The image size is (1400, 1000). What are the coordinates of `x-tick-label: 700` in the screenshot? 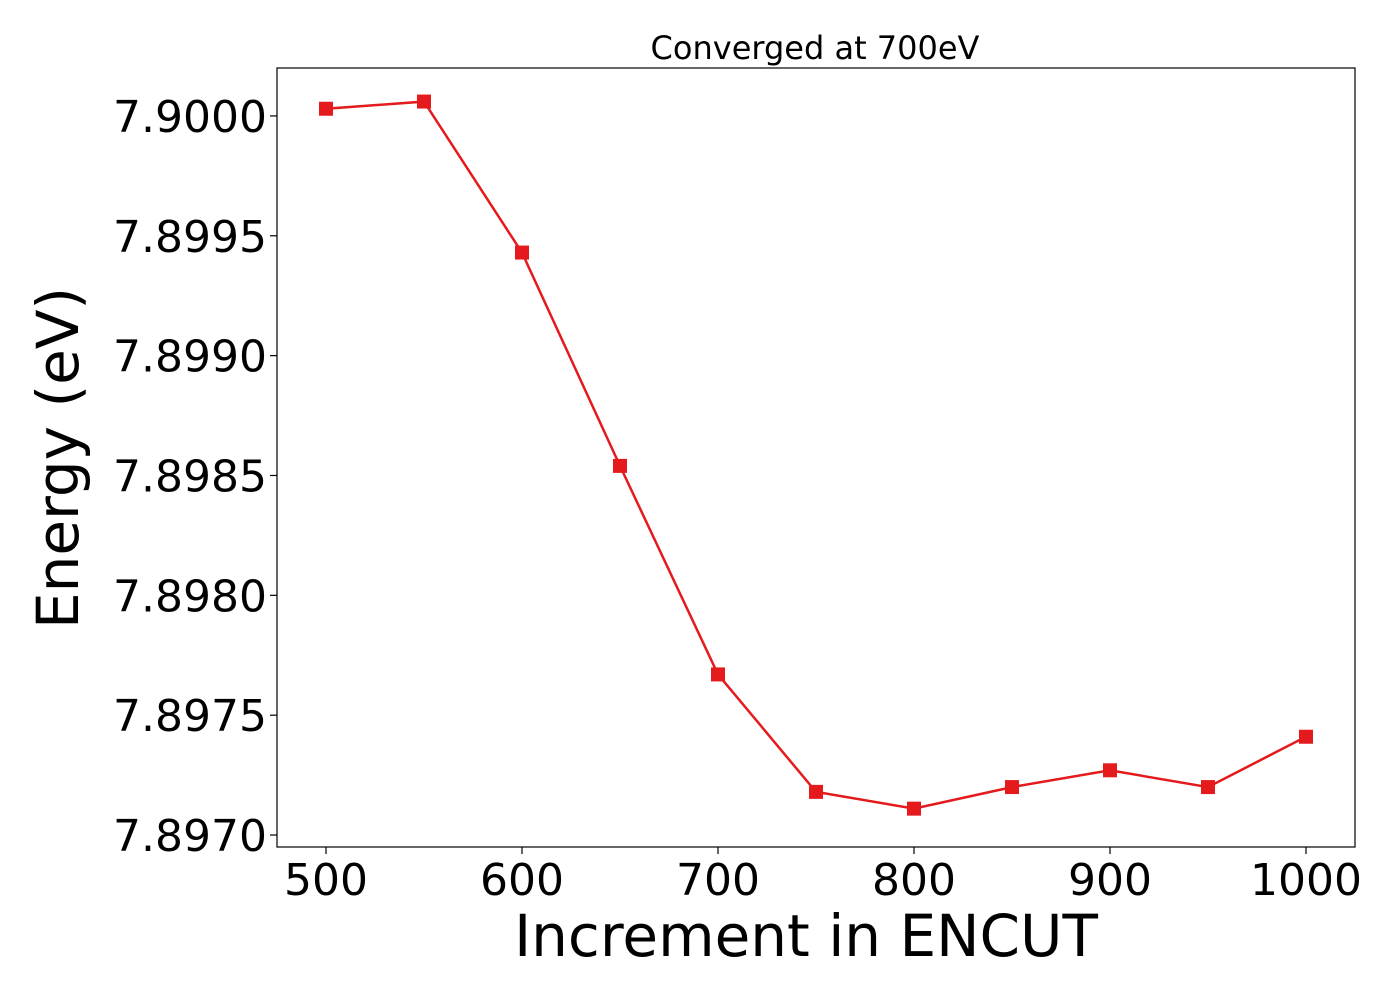 It's located at (718, 880).